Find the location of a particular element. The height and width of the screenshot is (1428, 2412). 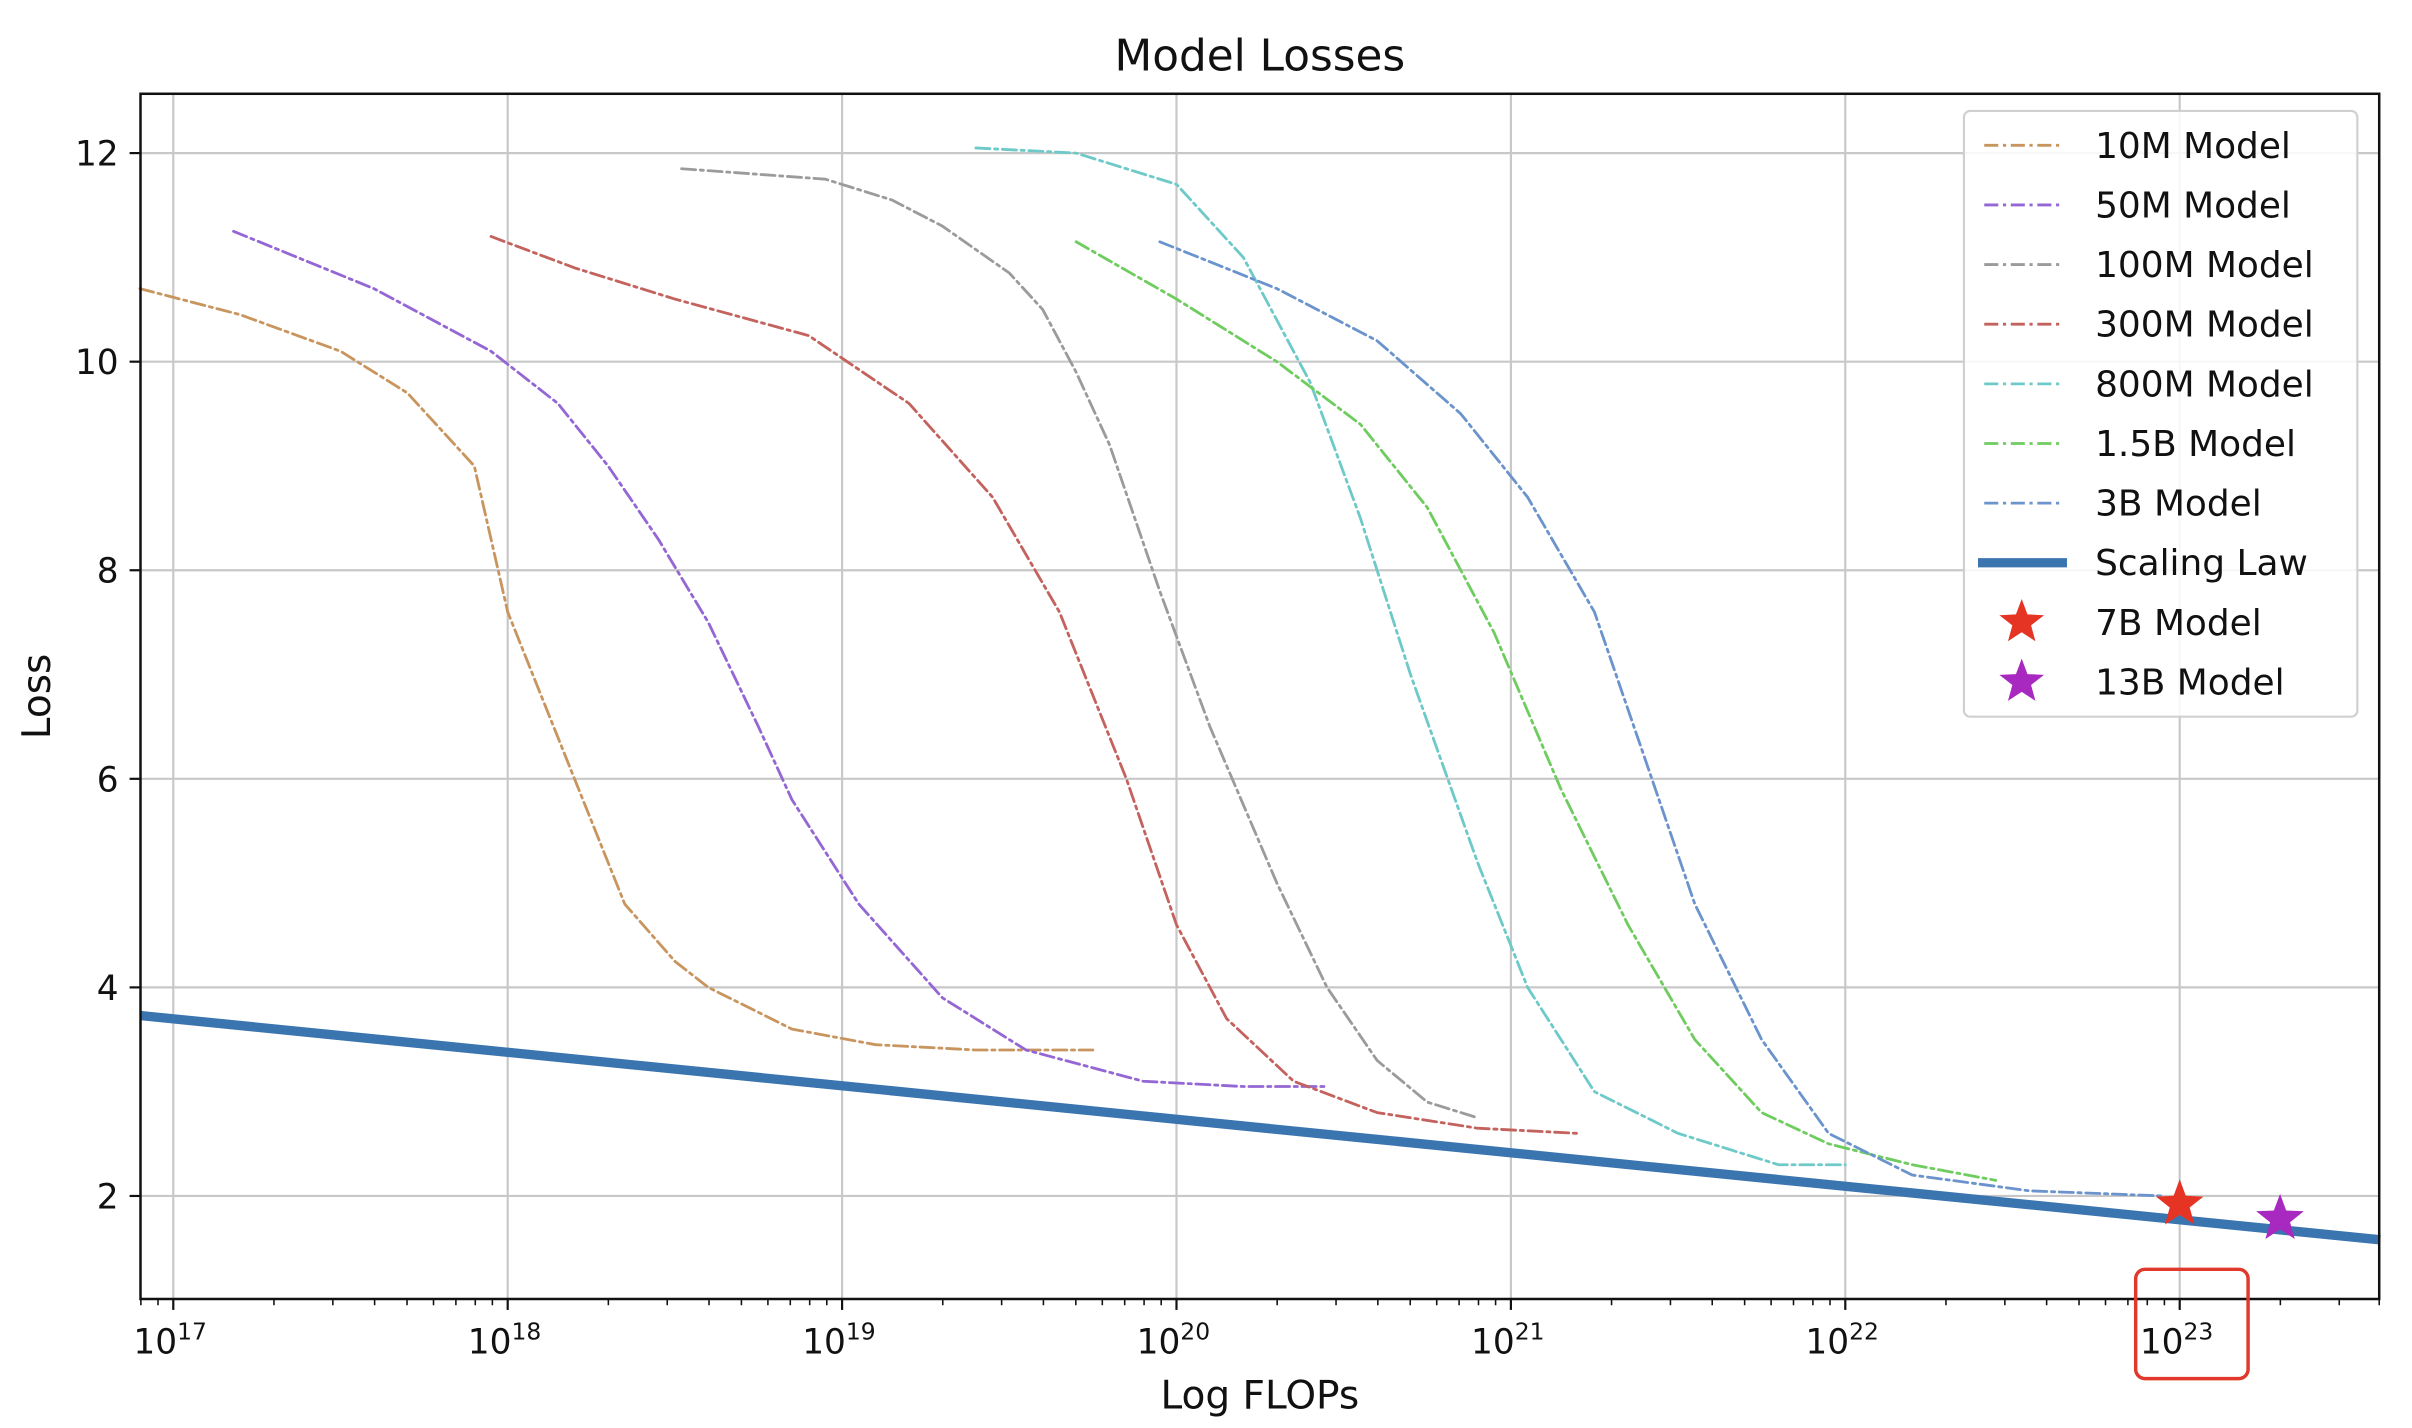

legend-label: 1.5B Model is located at coordinates (2195, 444).